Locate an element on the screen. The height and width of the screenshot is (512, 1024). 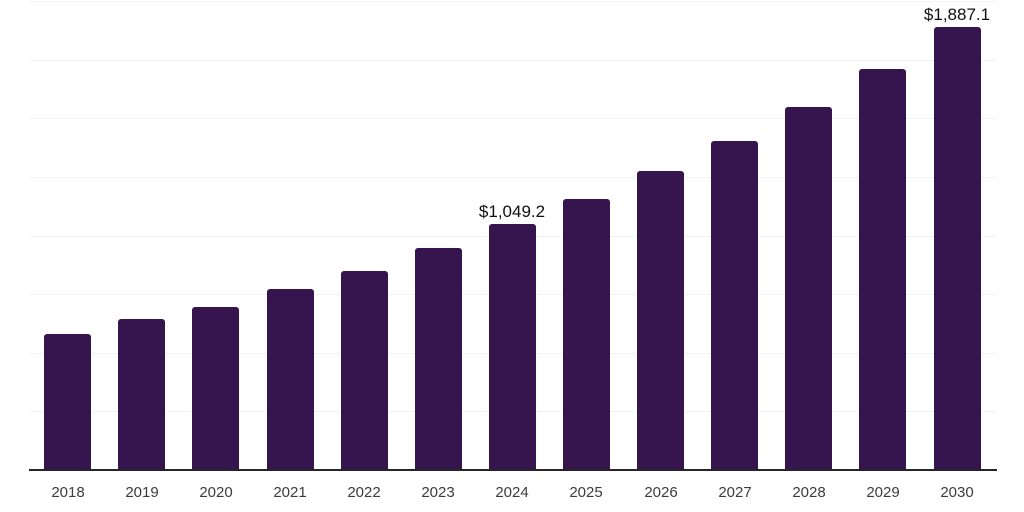
x-tick-label-2022: 2022 is located at coordinates (364, 492).